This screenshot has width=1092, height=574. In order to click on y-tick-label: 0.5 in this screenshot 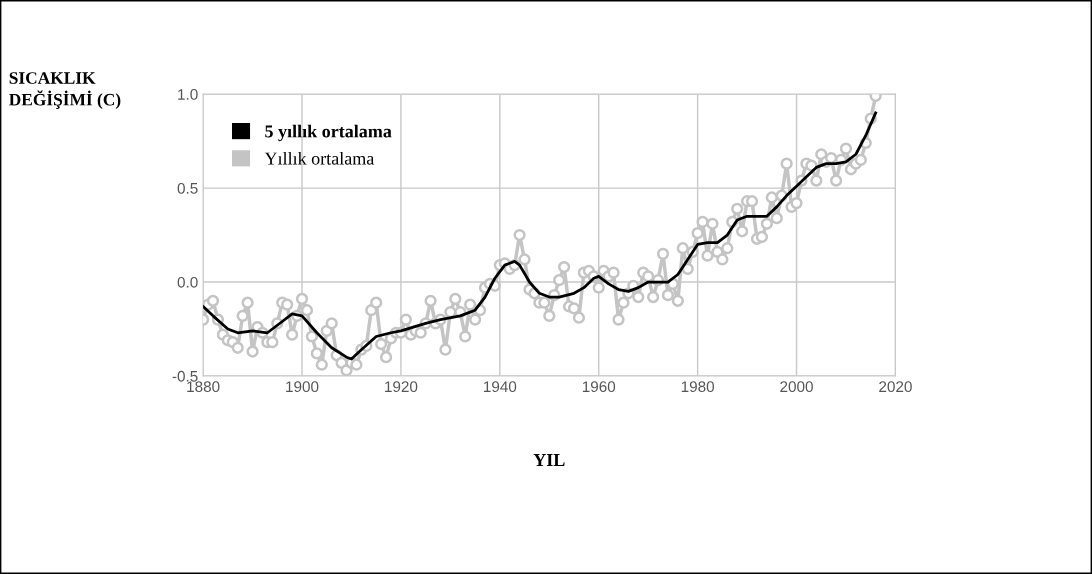, I will do `click(187, 188)`.